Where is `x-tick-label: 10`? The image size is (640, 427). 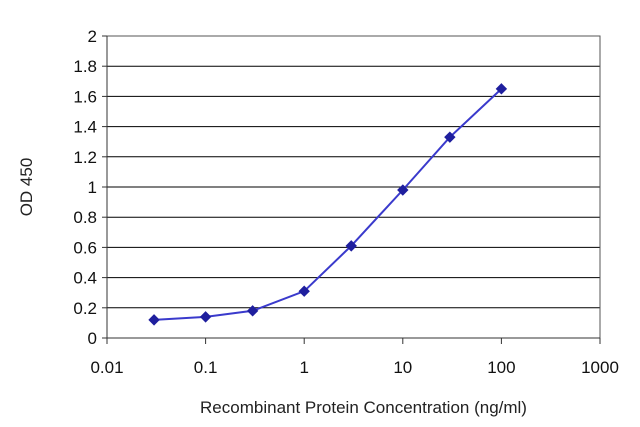
x-tick-label: 10 is located at coordinates (402, 367).